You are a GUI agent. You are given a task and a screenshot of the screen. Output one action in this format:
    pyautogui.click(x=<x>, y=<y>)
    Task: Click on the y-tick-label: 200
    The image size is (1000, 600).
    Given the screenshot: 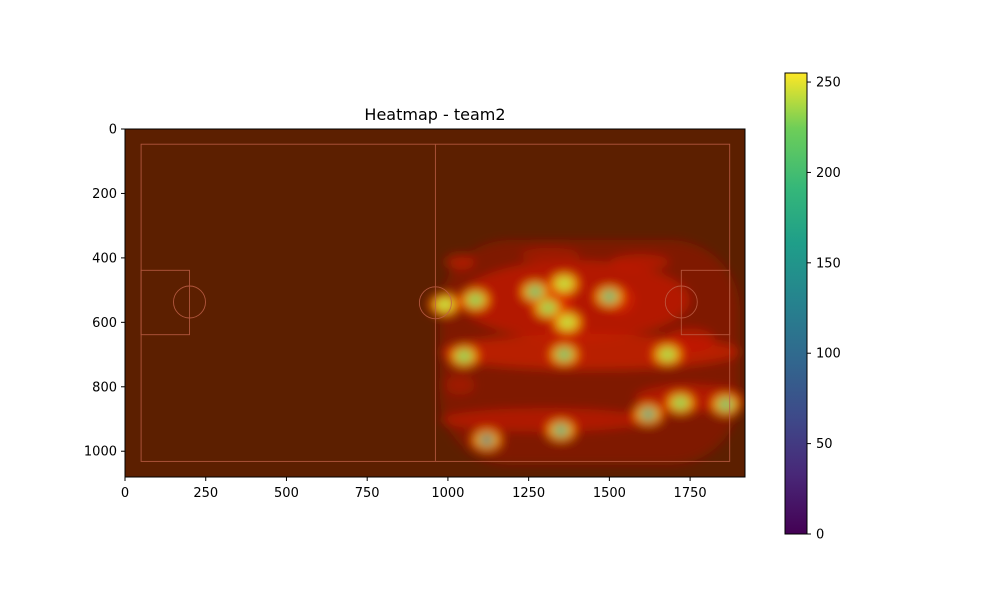 What is the action you would take?
    pyautogui.click(x=104, y=194)
    